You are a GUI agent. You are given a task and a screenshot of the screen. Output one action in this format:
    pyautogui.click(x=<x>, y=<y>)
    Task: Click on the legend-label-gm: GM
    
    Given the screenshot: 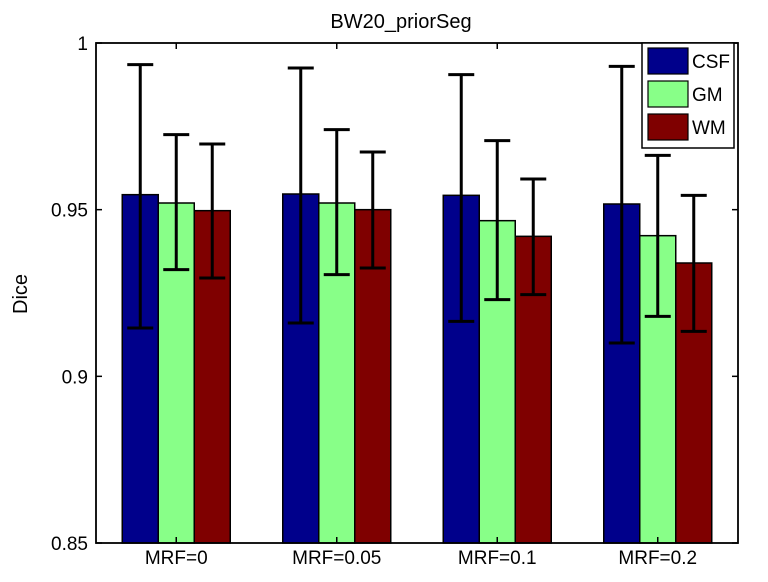 What is the action you would take?
    pyautogui.click(x=707, y=95)
    